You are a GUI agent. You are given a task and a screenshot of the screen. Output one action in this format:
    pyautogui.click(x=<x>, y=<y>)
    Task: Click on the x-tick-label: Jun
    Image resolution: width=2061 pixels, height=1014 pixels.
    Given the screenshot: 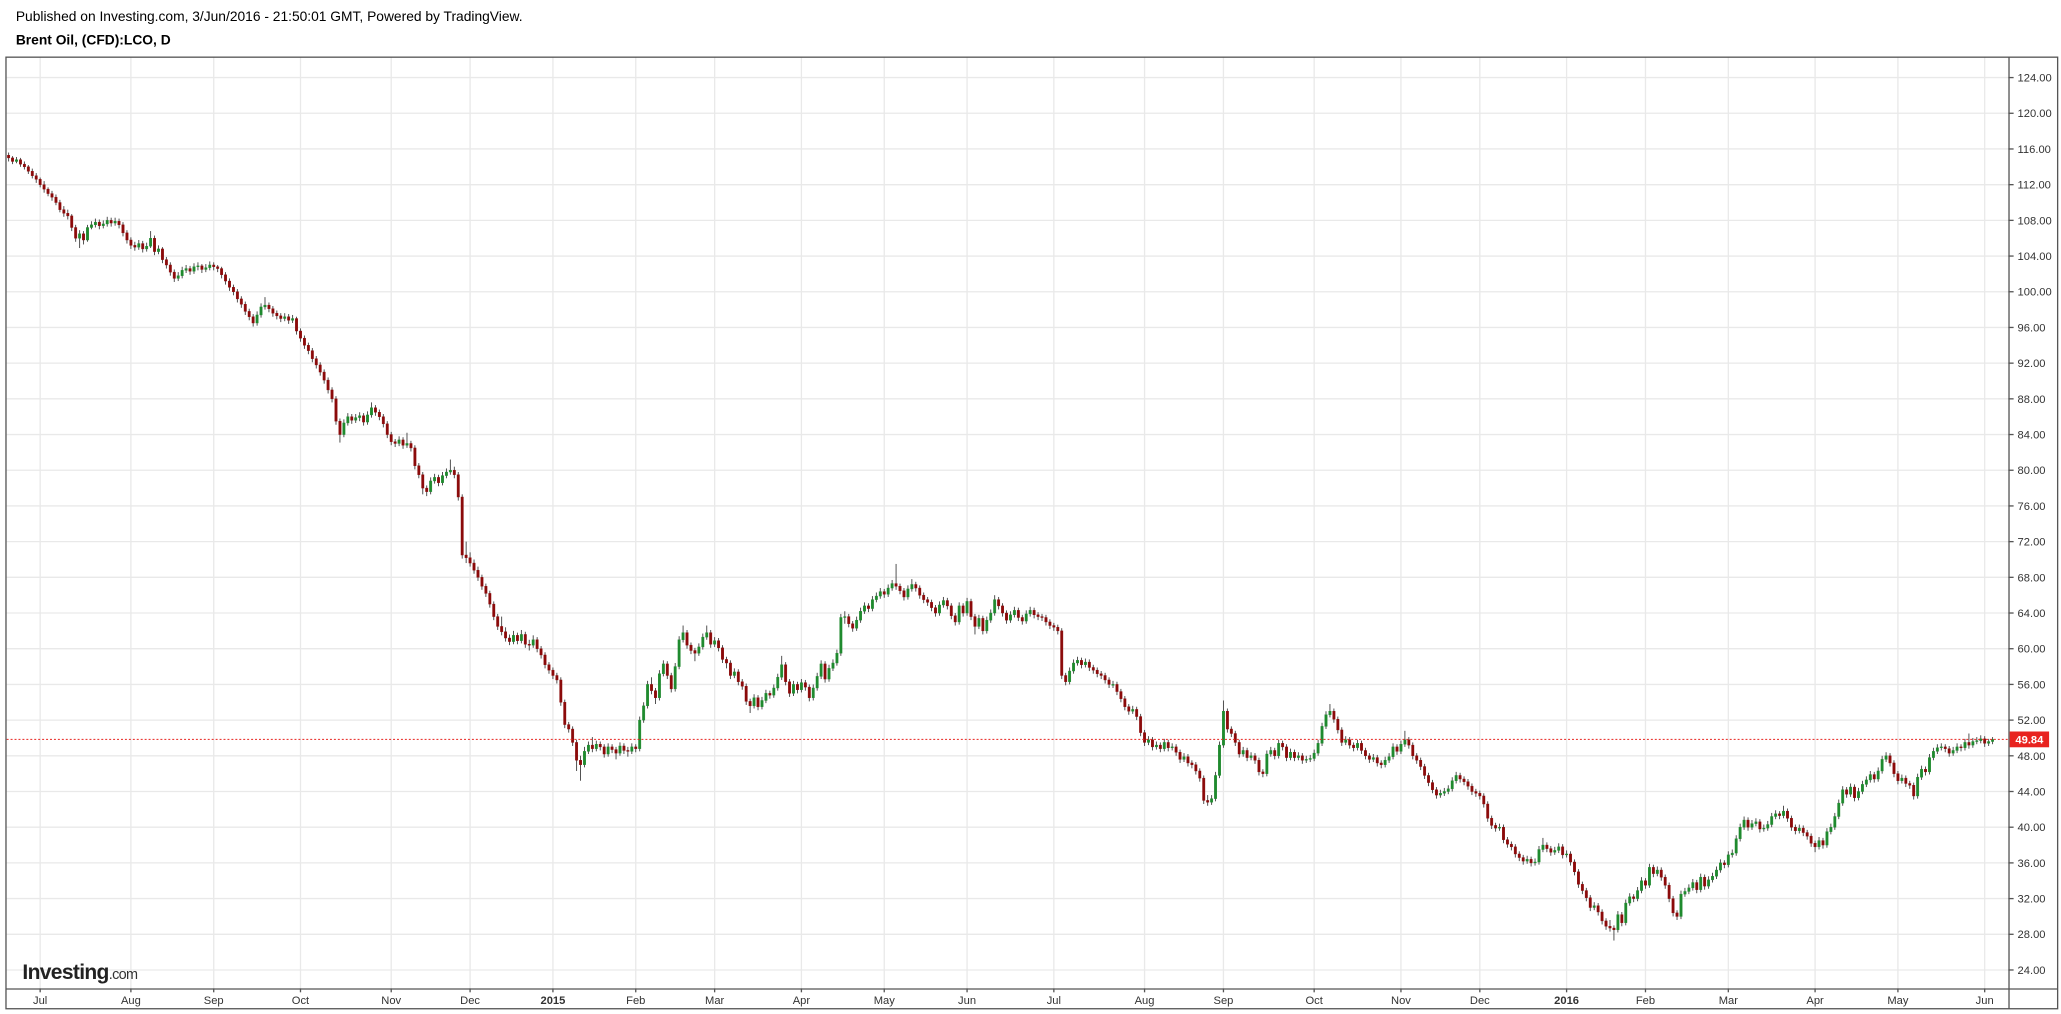 What is the action you would take?
    pyautogui.click(x=1985, y=1001)
    